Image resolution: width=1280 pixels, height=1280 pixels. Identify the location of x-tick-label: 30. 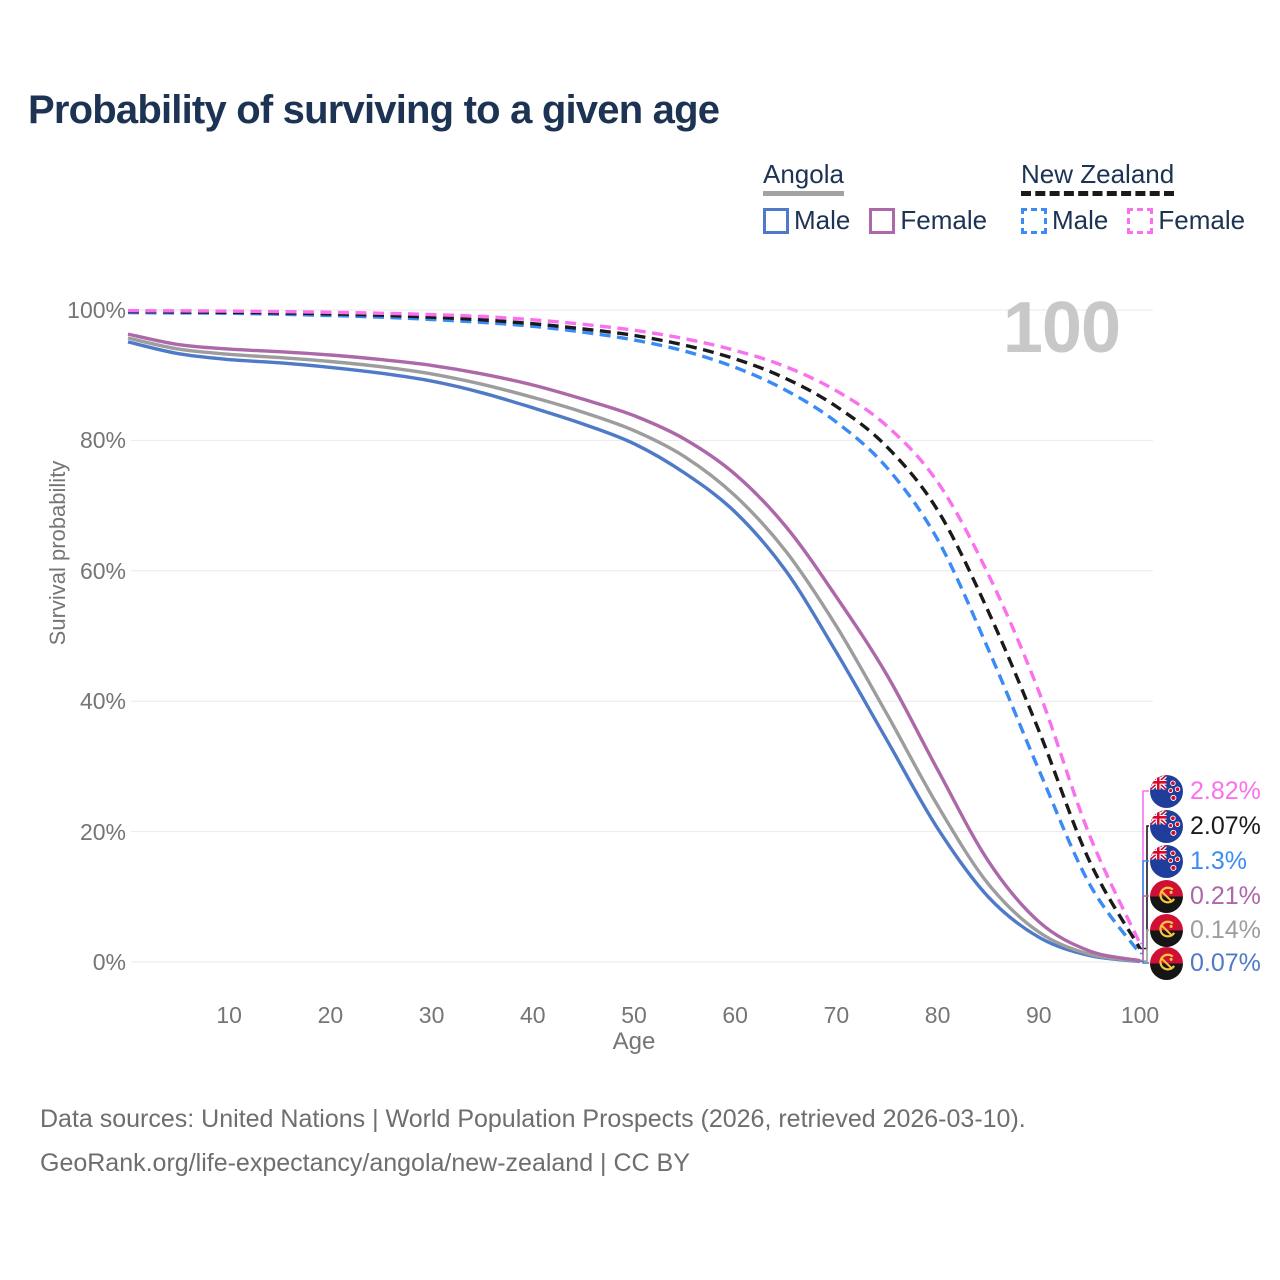
(431, 1015).